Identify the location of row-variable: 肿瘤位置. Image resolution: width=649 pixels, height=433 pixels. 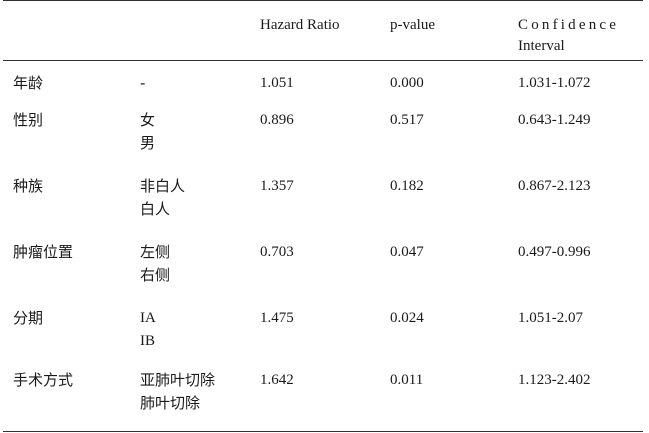
(43, 251).